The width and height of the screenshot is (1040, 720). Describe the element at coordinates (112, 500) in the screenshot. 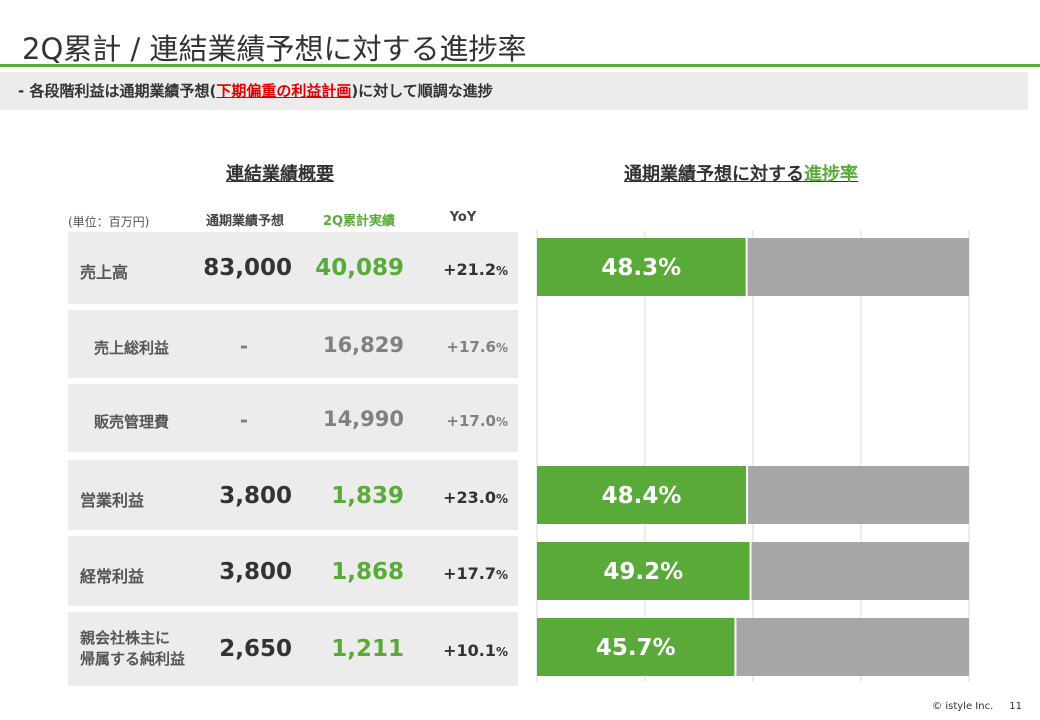

I see `row-label: 営業利益` at that location.